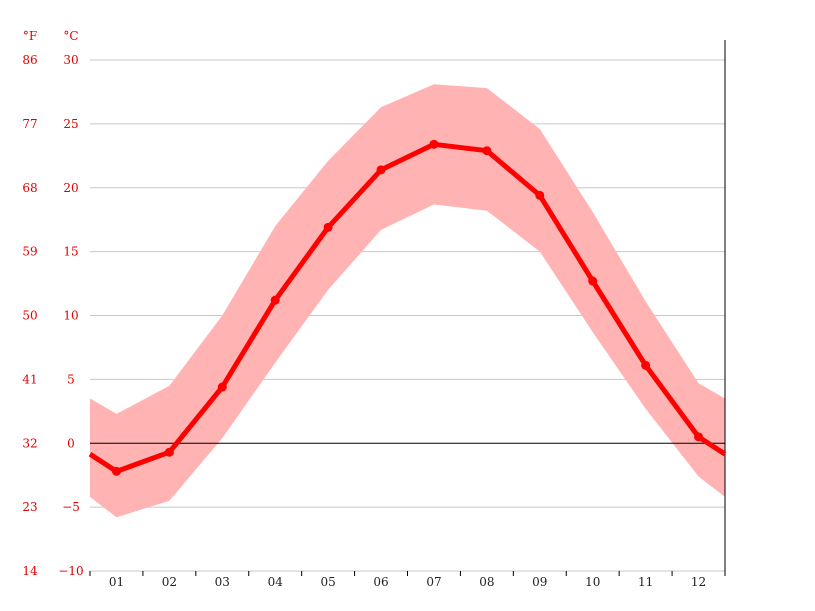  What do you see at coordinates (380, 582) in the screenshot?
I see `month-label: 06` at bounding box center [380, 582].